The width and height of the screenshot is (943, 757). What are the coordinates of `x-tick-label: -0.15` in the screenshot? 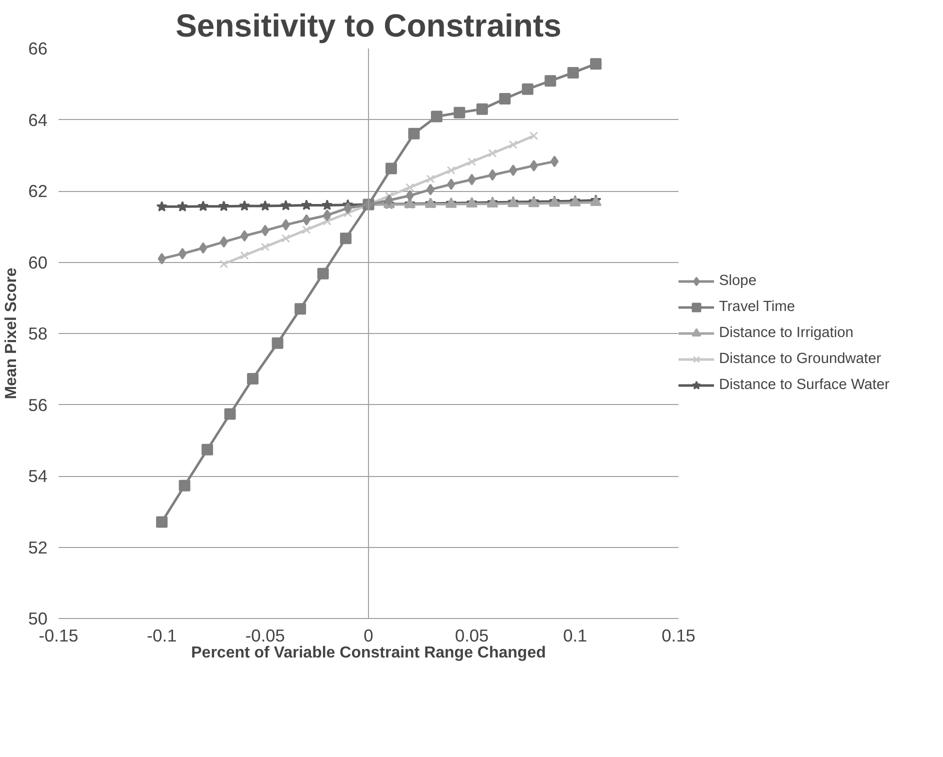 It's located at (58, 636).